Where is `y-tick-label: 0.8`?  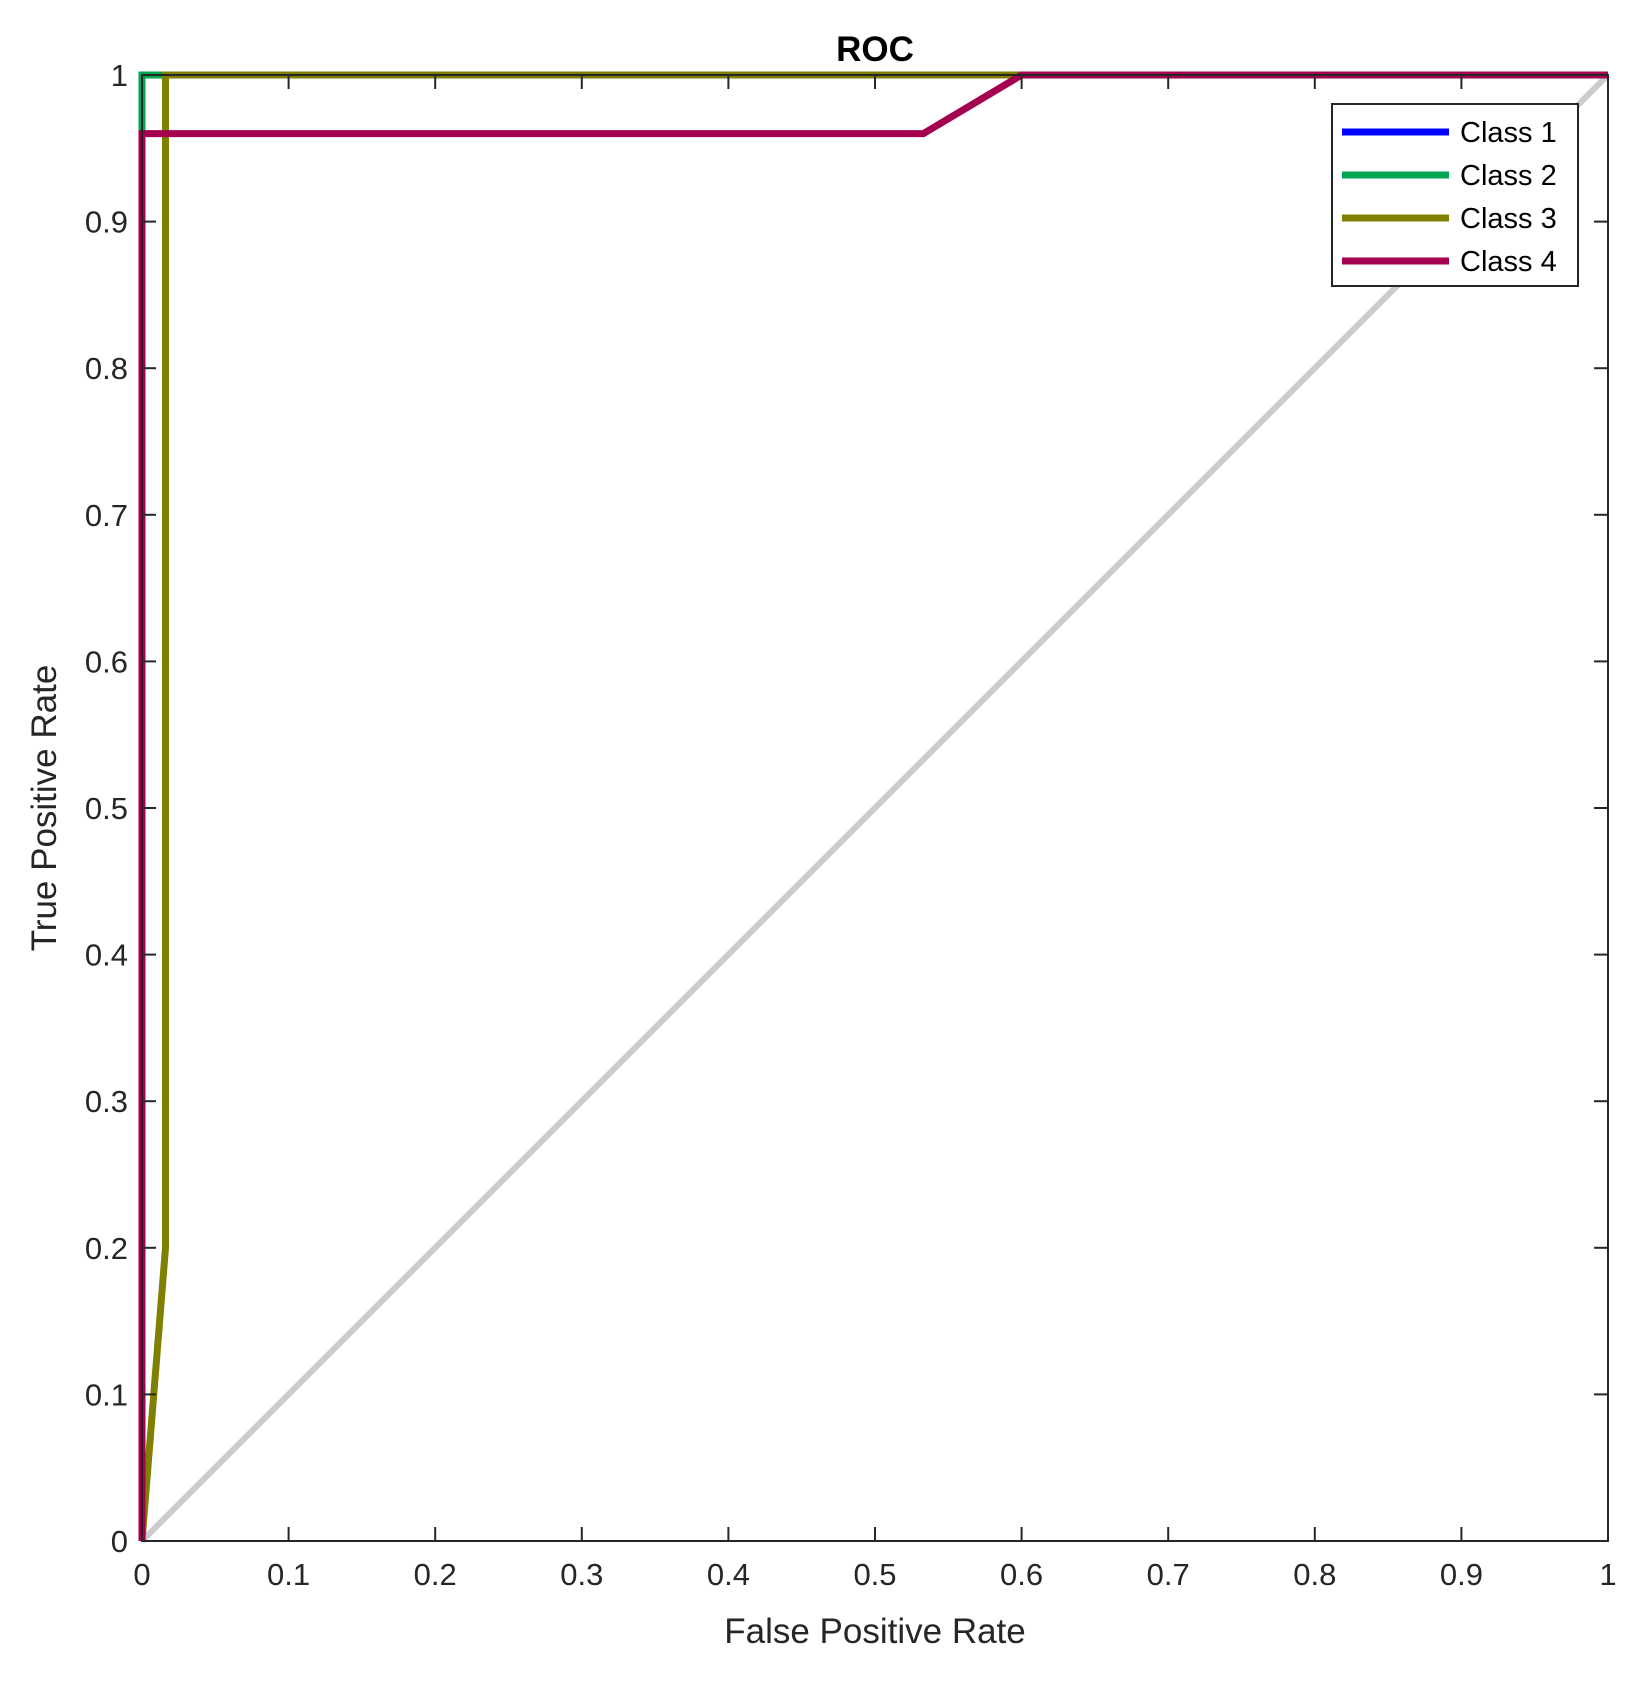
y-tick-label: 0.8 is located at coordinates (106, 368).